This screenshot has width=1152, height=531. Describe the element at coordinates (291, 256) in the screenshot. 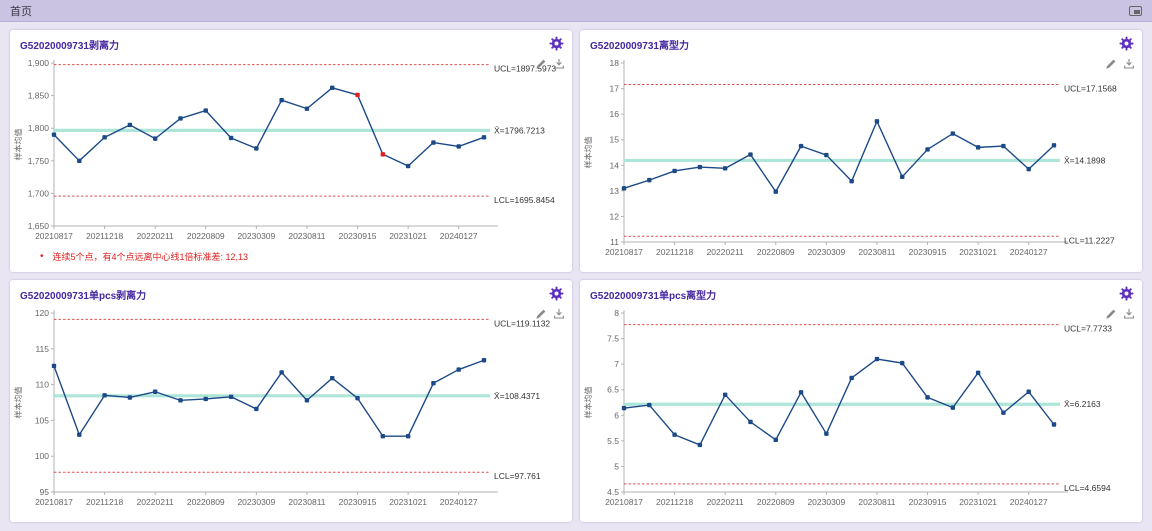

I see `violation-note: • 连续5个点，有4个点远离中心线1倍标准差: 12,13` at that location.